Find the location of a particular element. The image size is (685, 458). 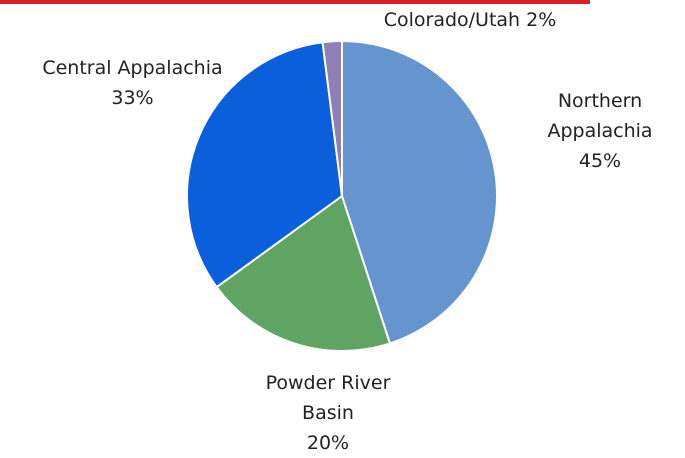

category-label: Central Appalachia is located at coordinates (132, 68).